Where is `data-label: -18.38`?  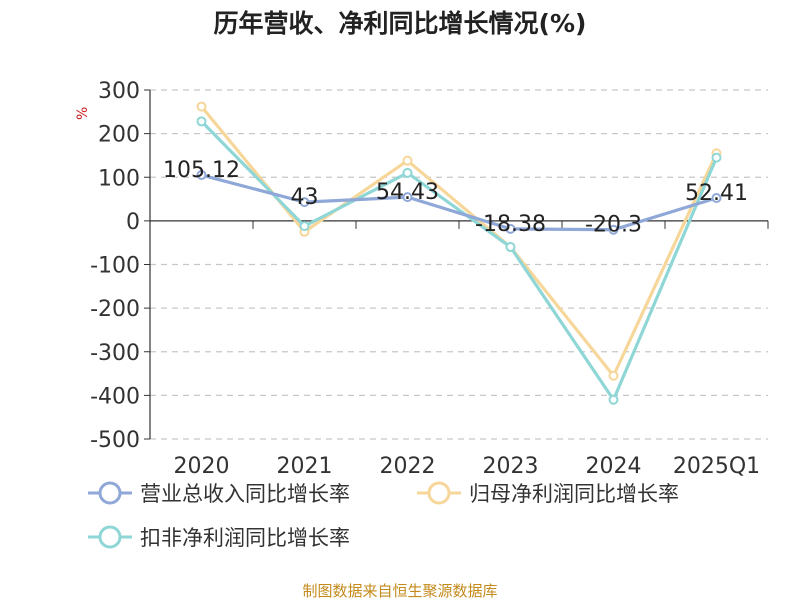 data-label: -18.38 is located at coordinates (510, 224).